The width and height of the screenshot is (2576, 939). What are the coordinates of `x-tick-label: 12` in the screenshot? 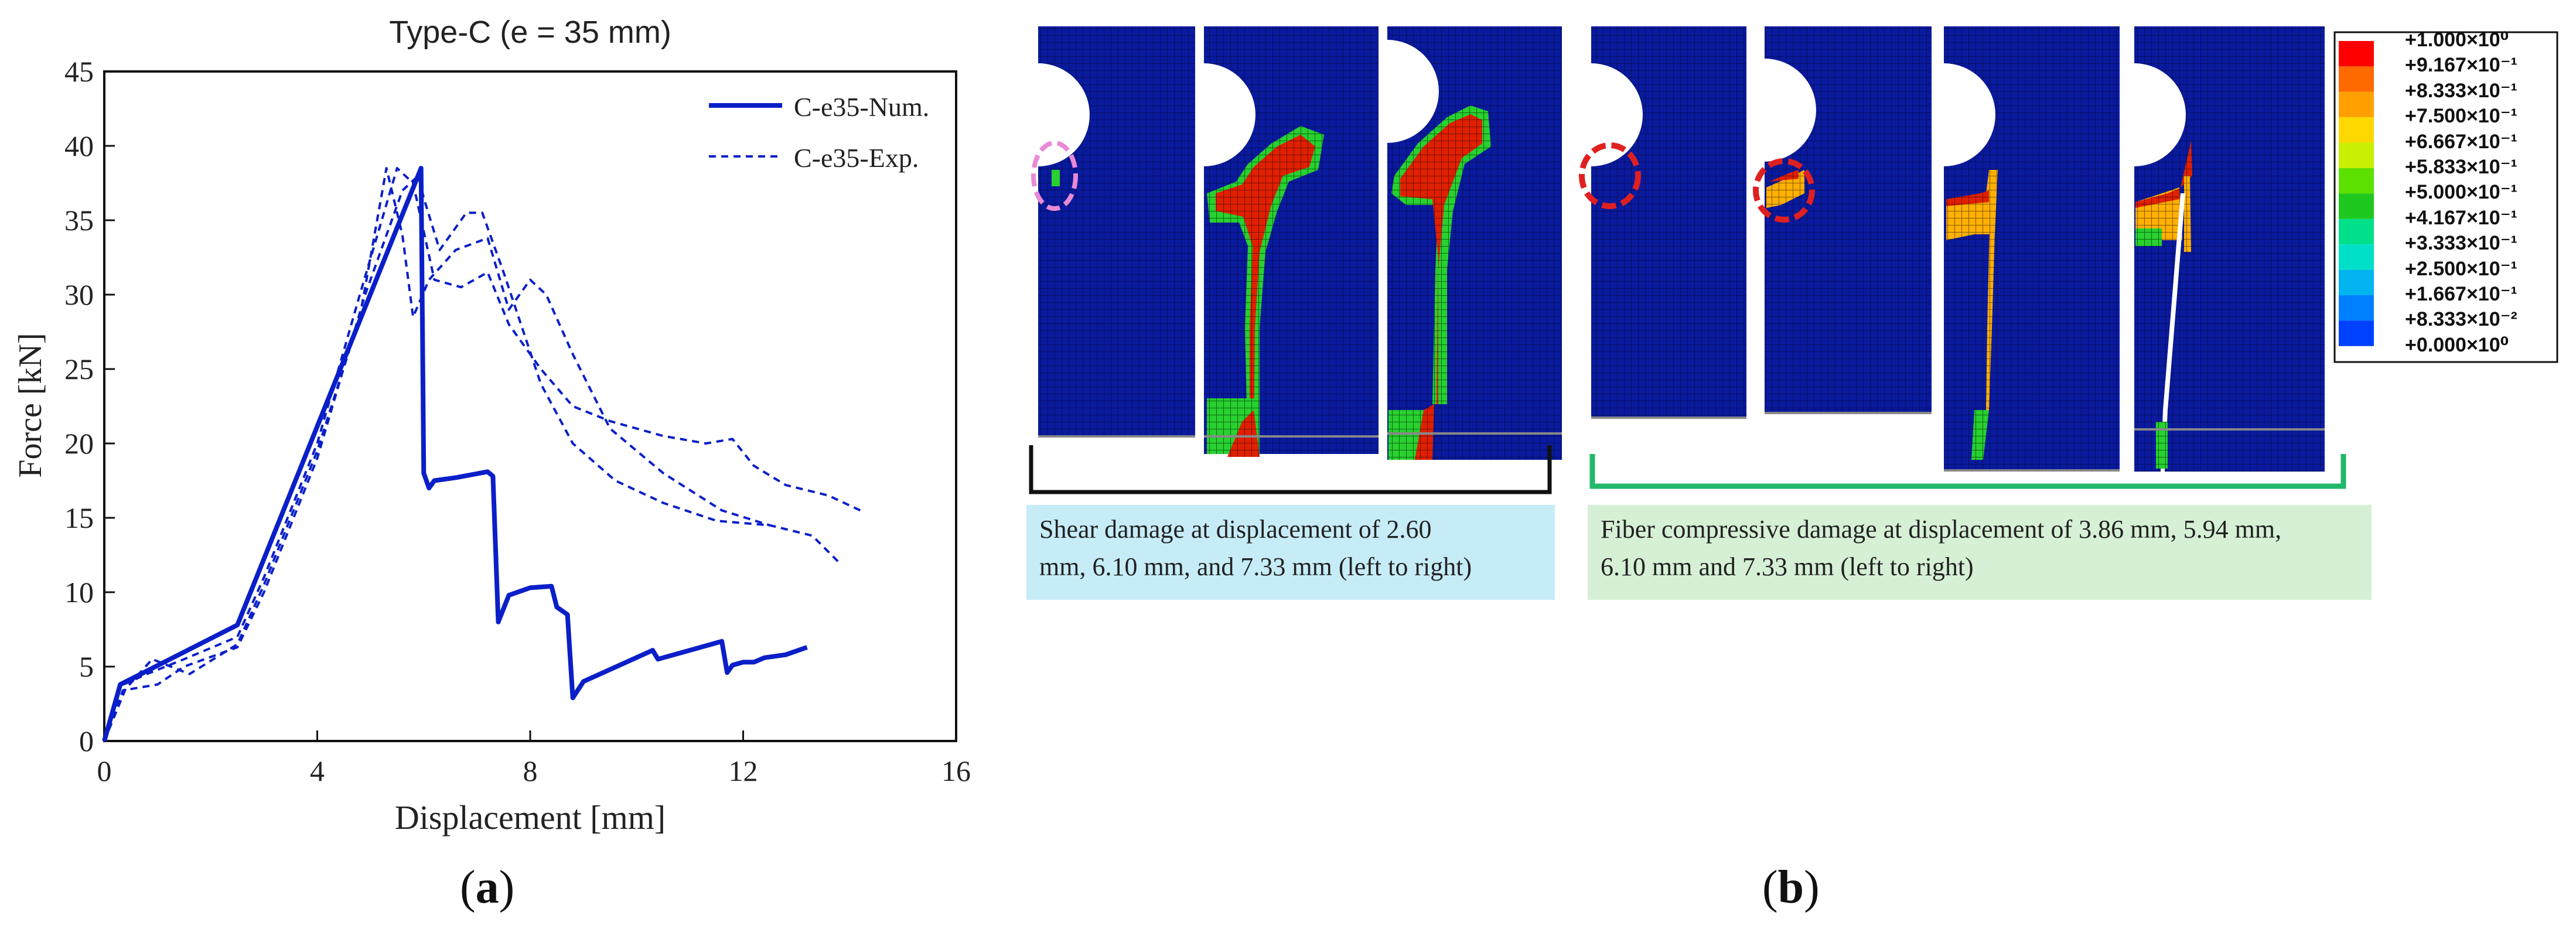 It's located at (744, 770).